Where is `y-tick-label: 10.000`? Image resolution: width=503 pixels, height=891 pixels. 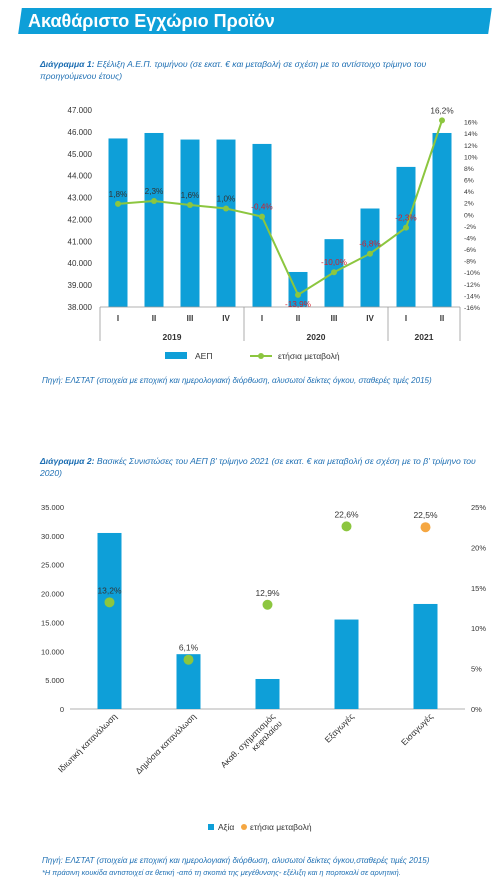 y-tick-label: 10.000 is located at coordinates (52, 651).